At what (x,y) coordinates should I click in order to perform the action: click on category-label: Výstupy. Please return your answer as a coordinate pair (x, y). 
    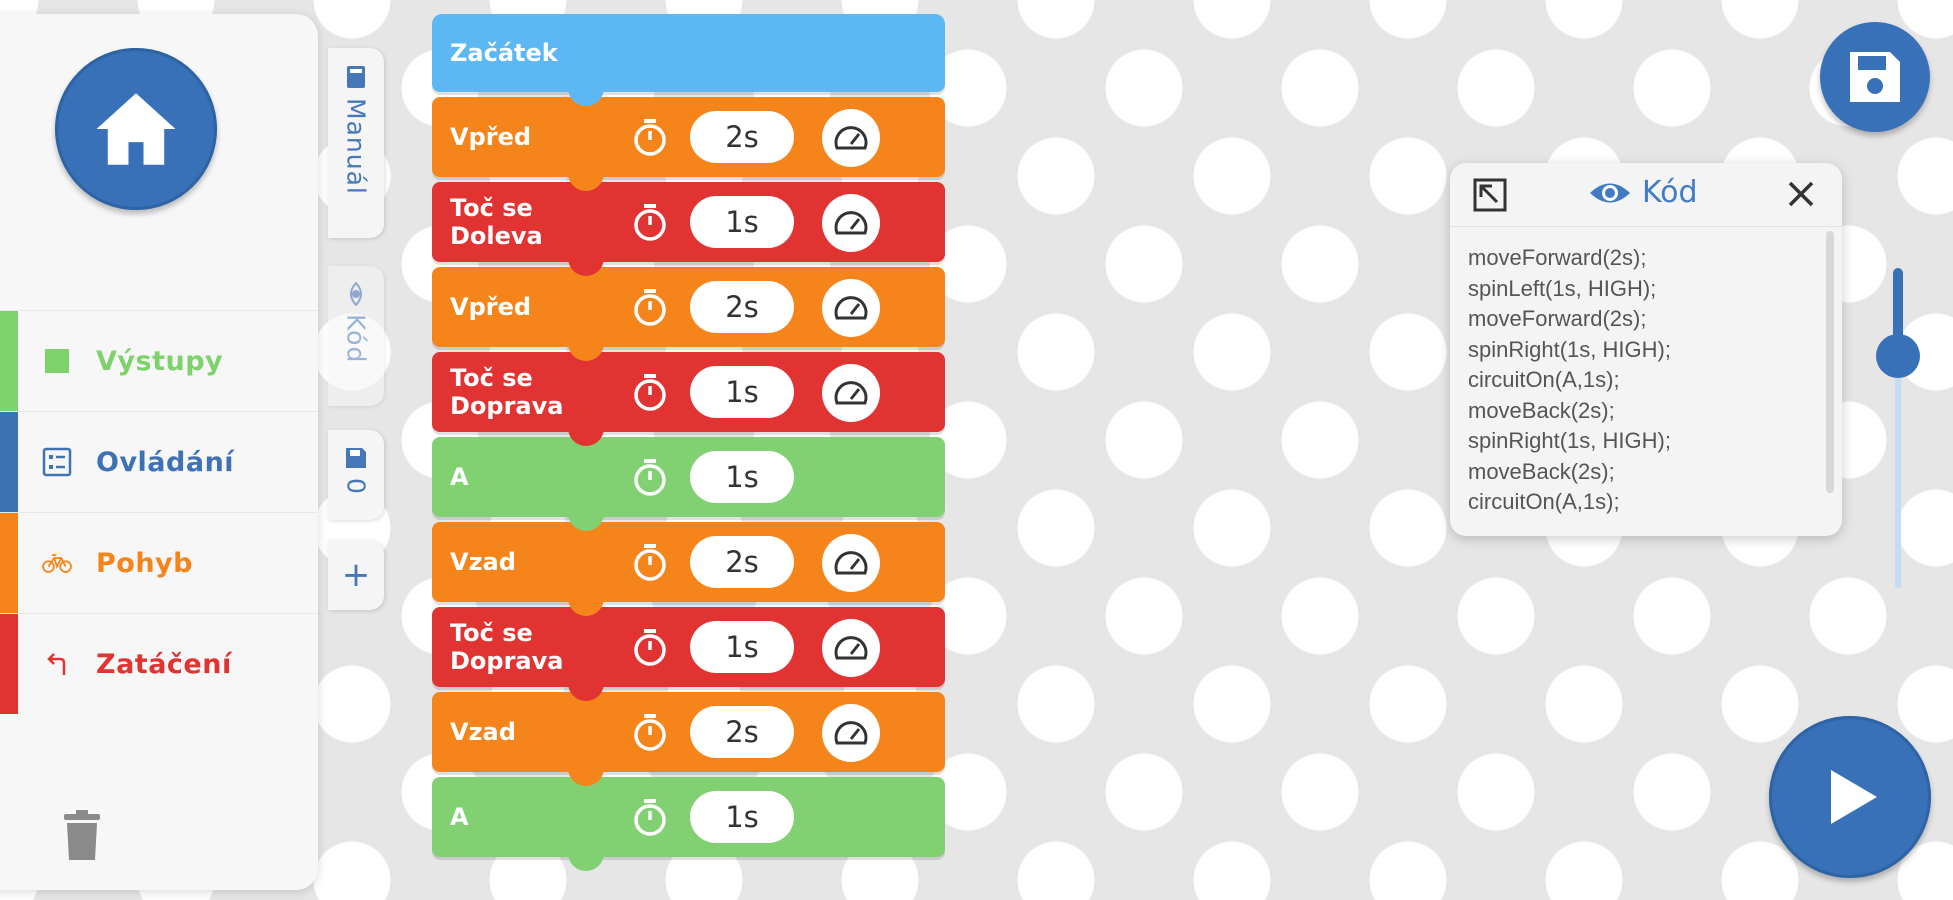
    Looking at the image, I should click on (160, 361).